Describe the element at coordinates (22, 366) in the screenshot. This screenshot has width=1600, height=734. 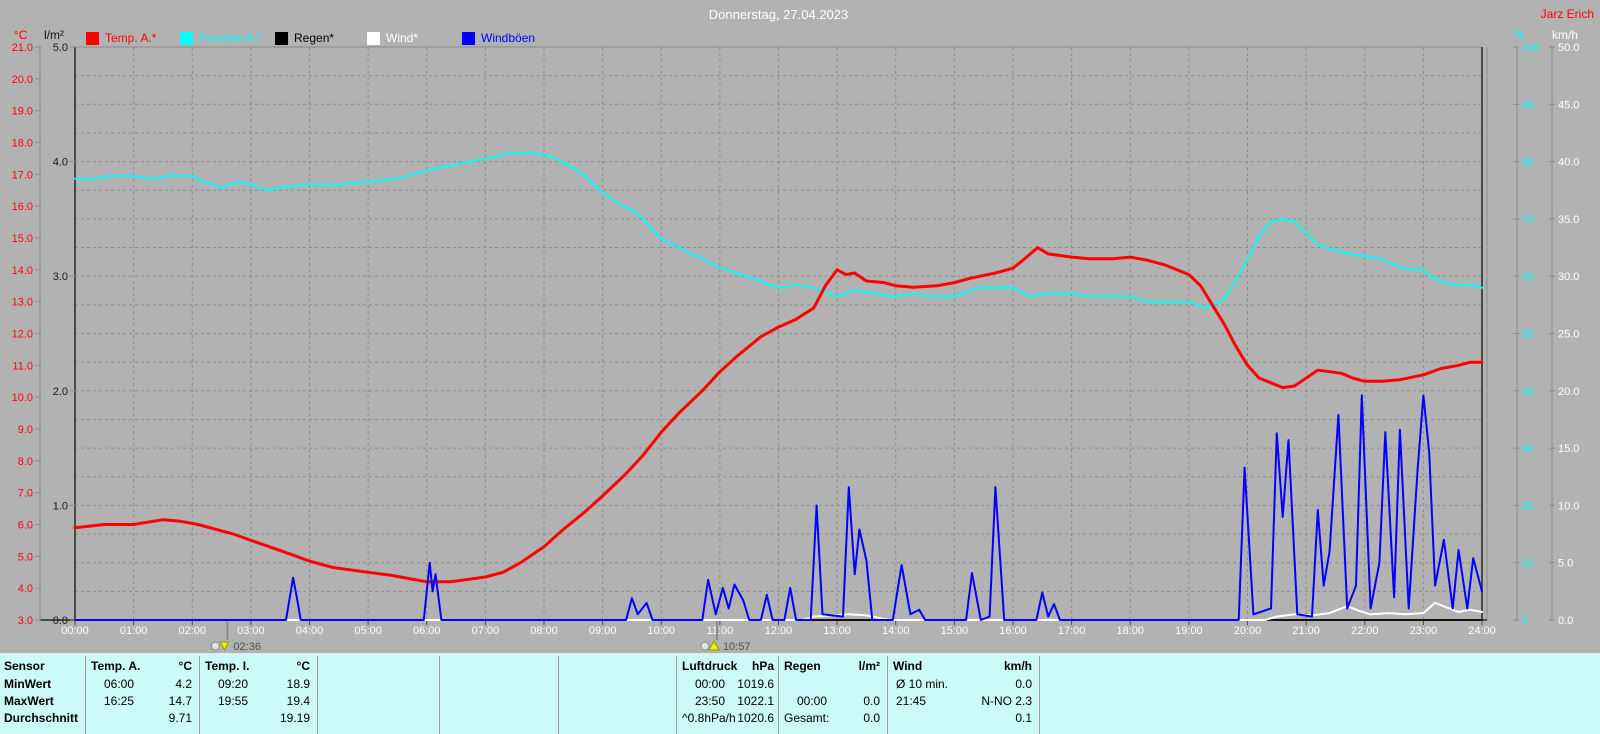
I see `svg-text: 11.0` at that location.